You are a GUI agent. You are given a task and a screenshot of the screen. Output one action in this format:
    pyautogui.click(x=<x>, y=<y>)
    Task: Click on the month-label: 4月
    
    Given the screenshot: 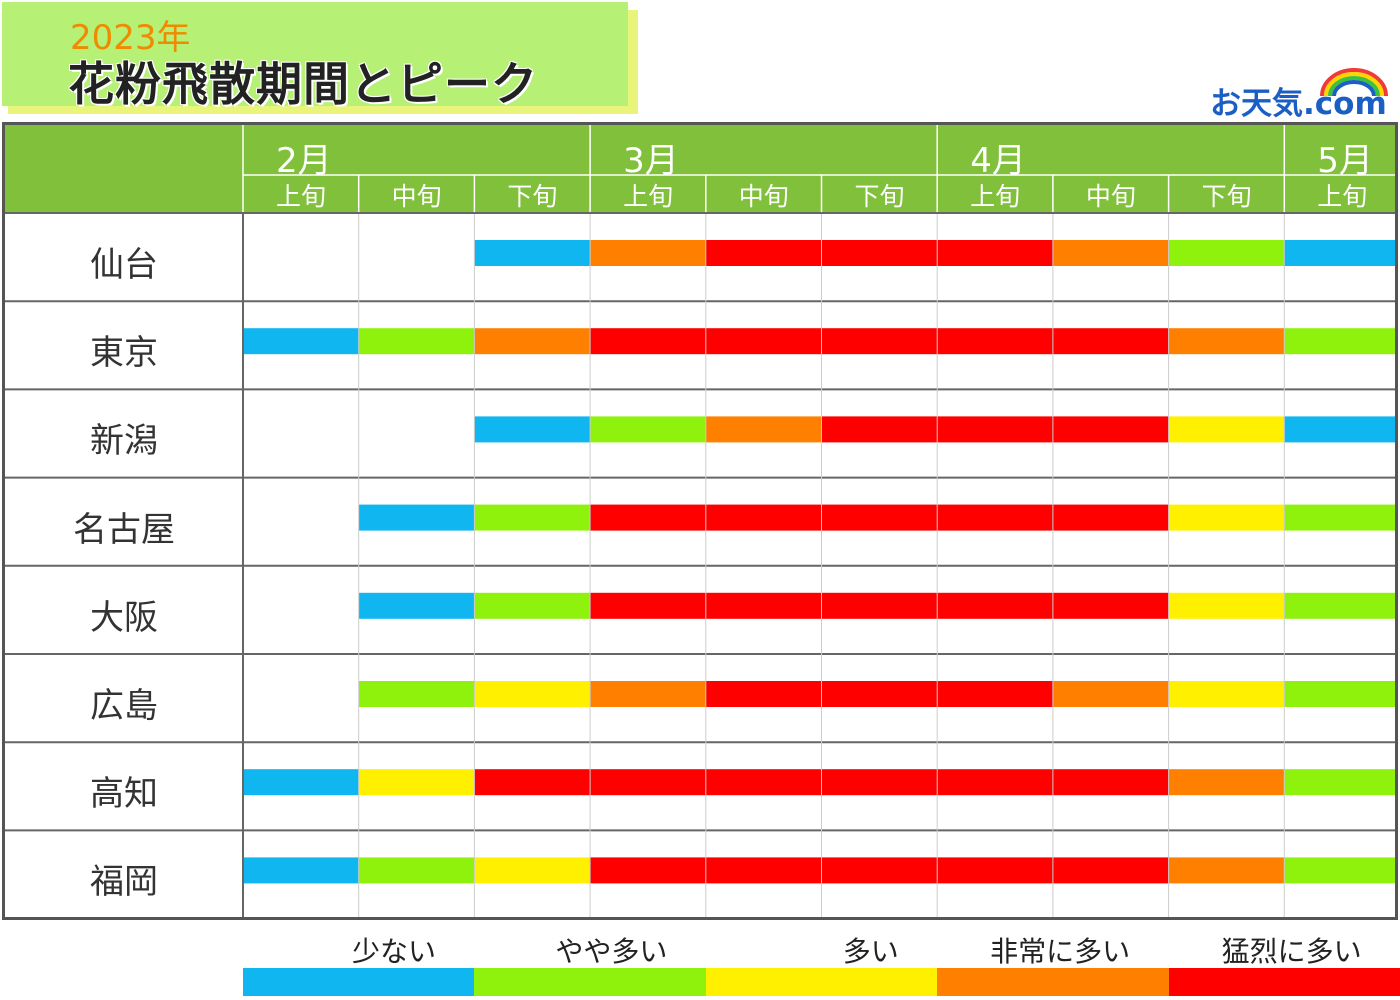 What is the action you would take?
    pyautogui.click(x=998, y=161)
    